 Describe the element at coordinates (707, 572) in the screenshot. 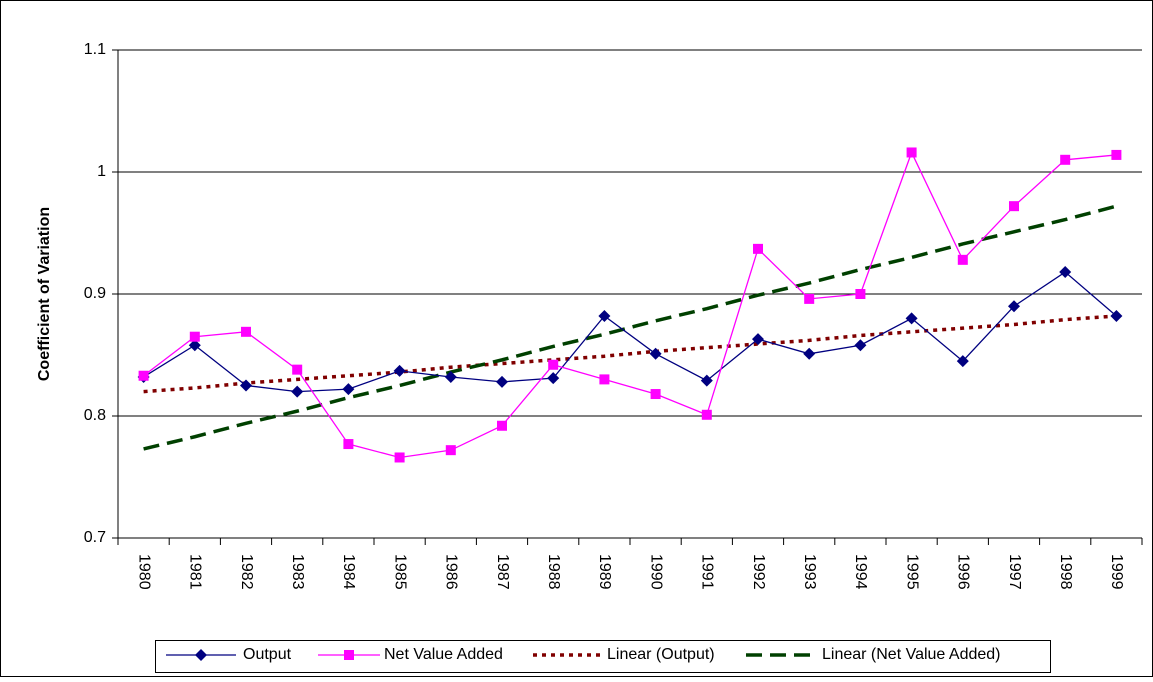

I see `x-tick-label: 1991` at that location.